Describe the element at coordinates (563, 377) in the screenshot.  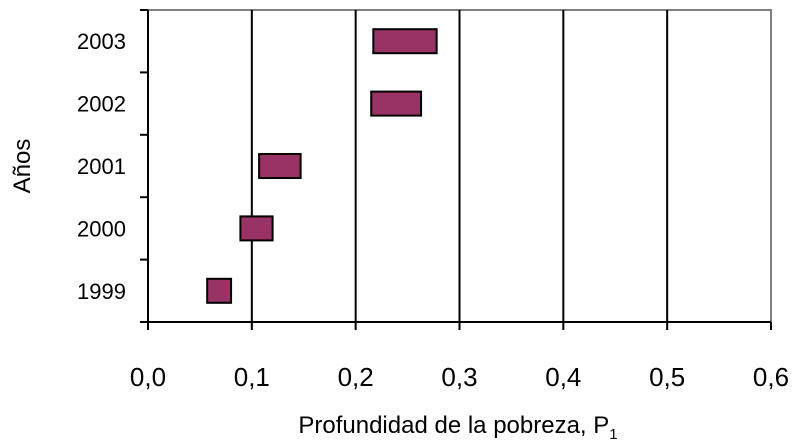
I see `x-tick-label: 0,4` at that location.